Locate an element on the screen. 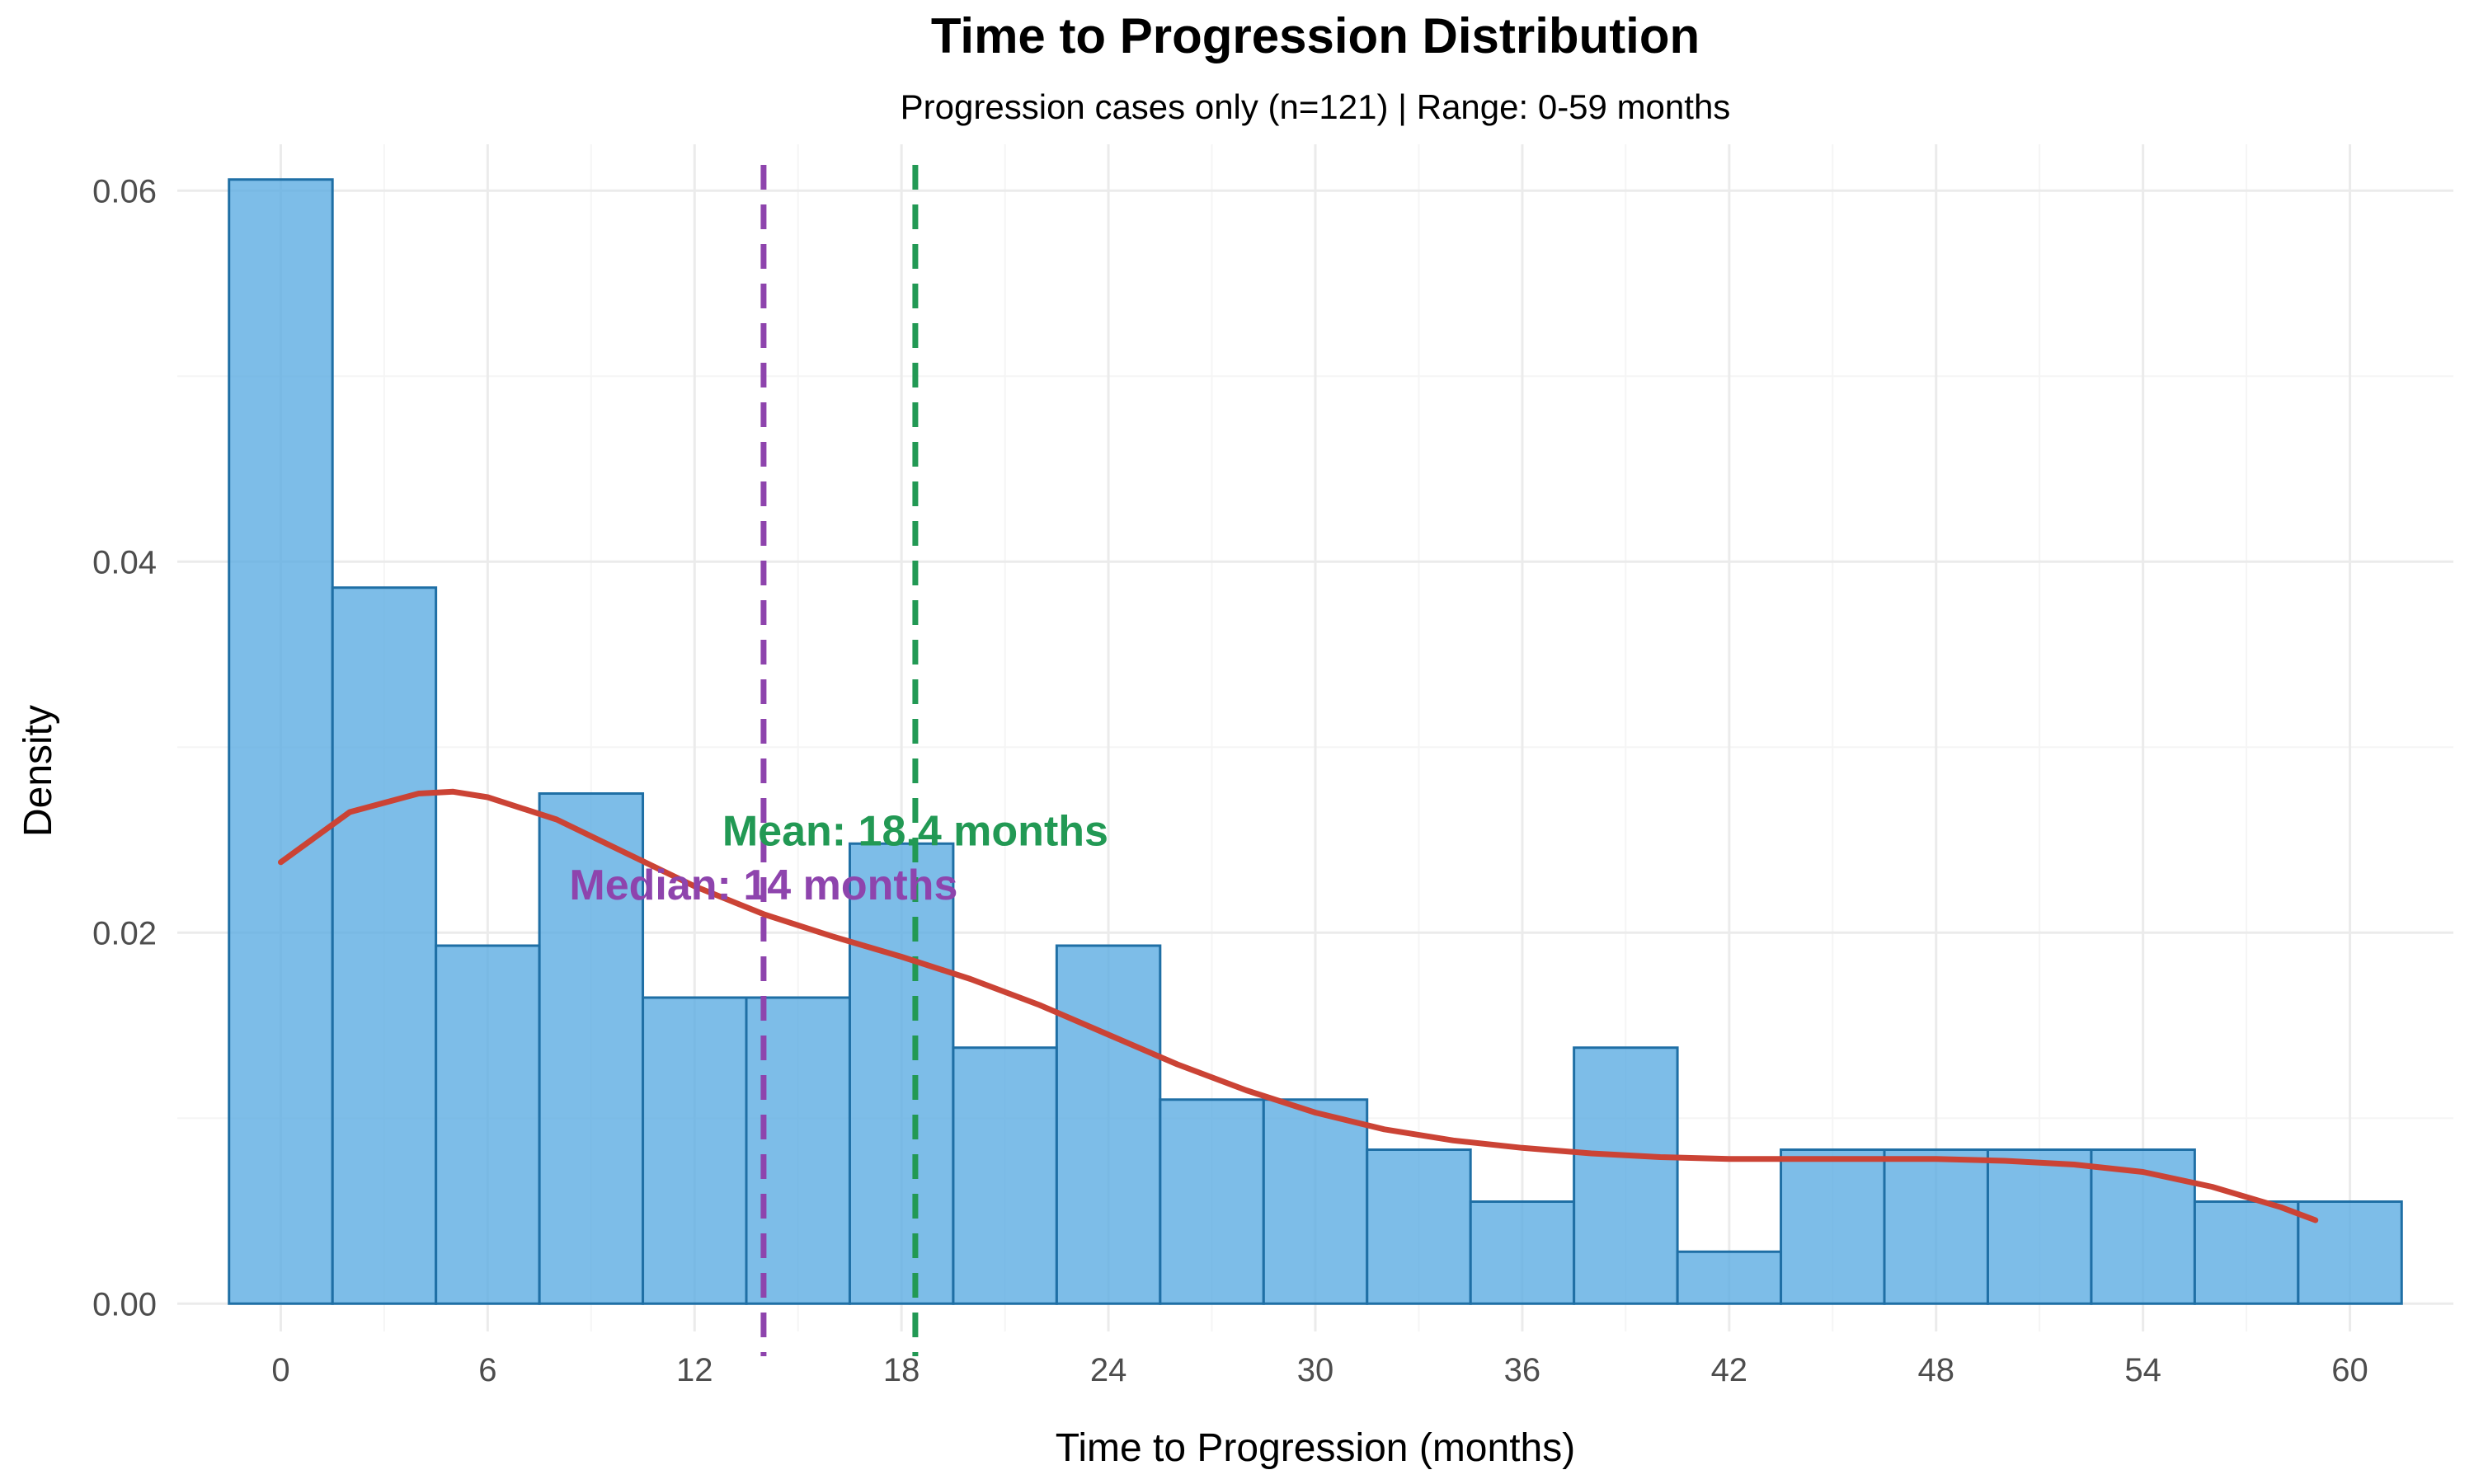 The width and height of the screenshot is (2474, 1484). x-tick-label: 0 is located at coordinates (280, 1370).